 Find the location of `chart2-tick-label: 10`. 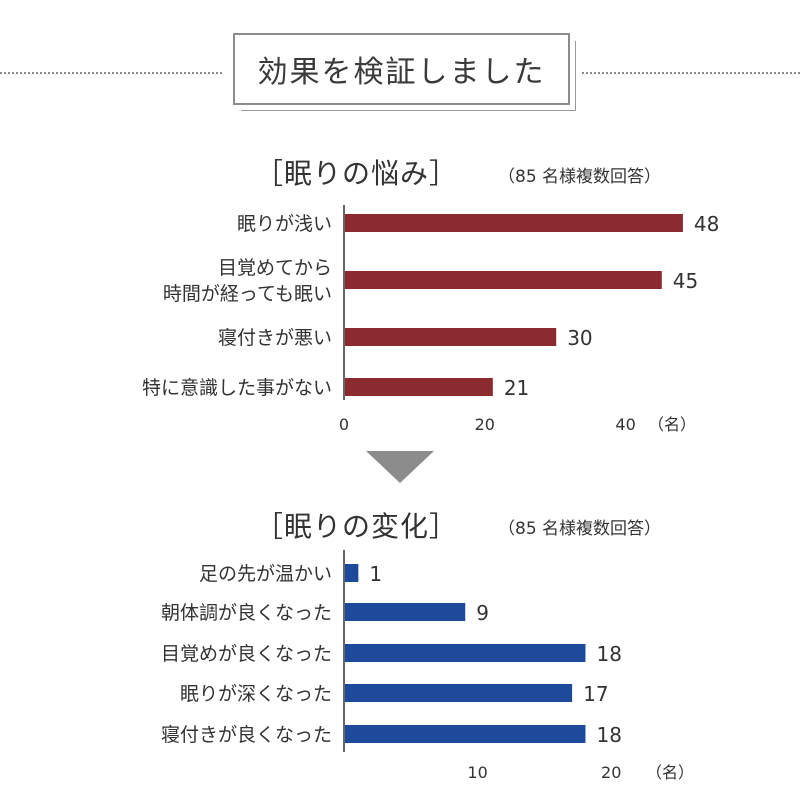

chart2-tick-label: 10 is located at coordinates (477, 772).